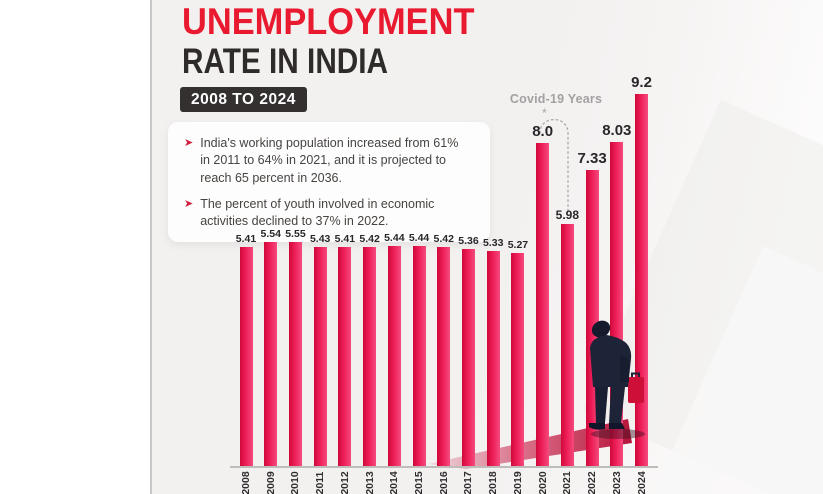  I want to click on annotation-asterisk: *, so click(544, 113).